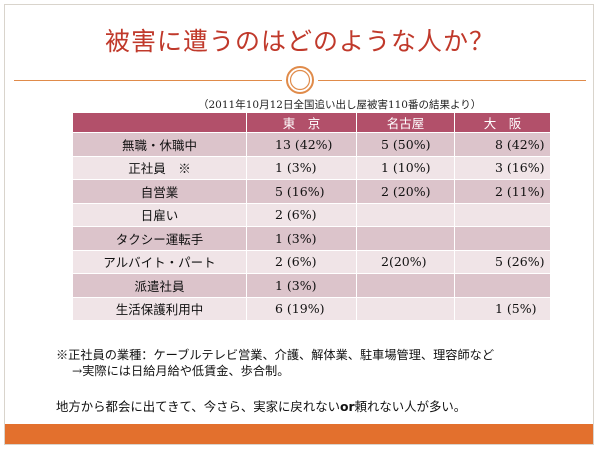  I want to click on footnote-line-1: ※正社員の業種：ケーブルテレビ営業、介護、解体業、駐車場管理、理容師など, so click(275, 355).